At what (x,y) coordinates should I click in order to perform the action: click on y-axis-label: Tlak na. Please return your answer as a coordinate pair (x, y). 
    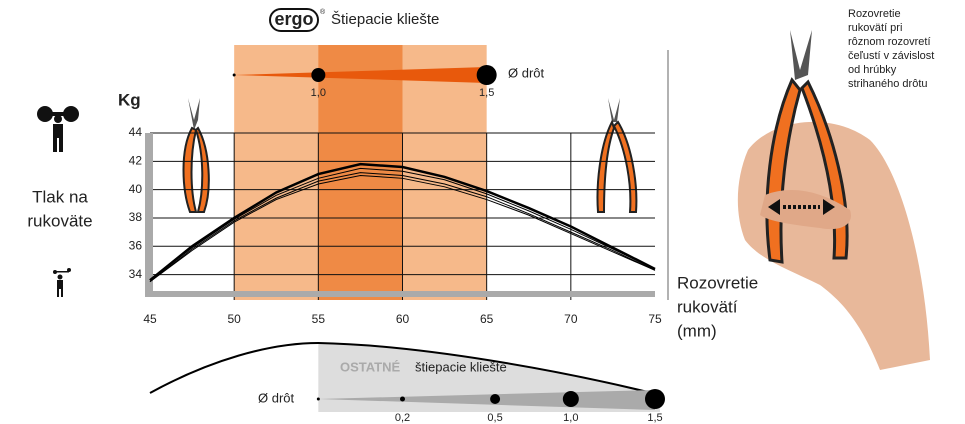
    Looking at the image, I should click on (60, 196).